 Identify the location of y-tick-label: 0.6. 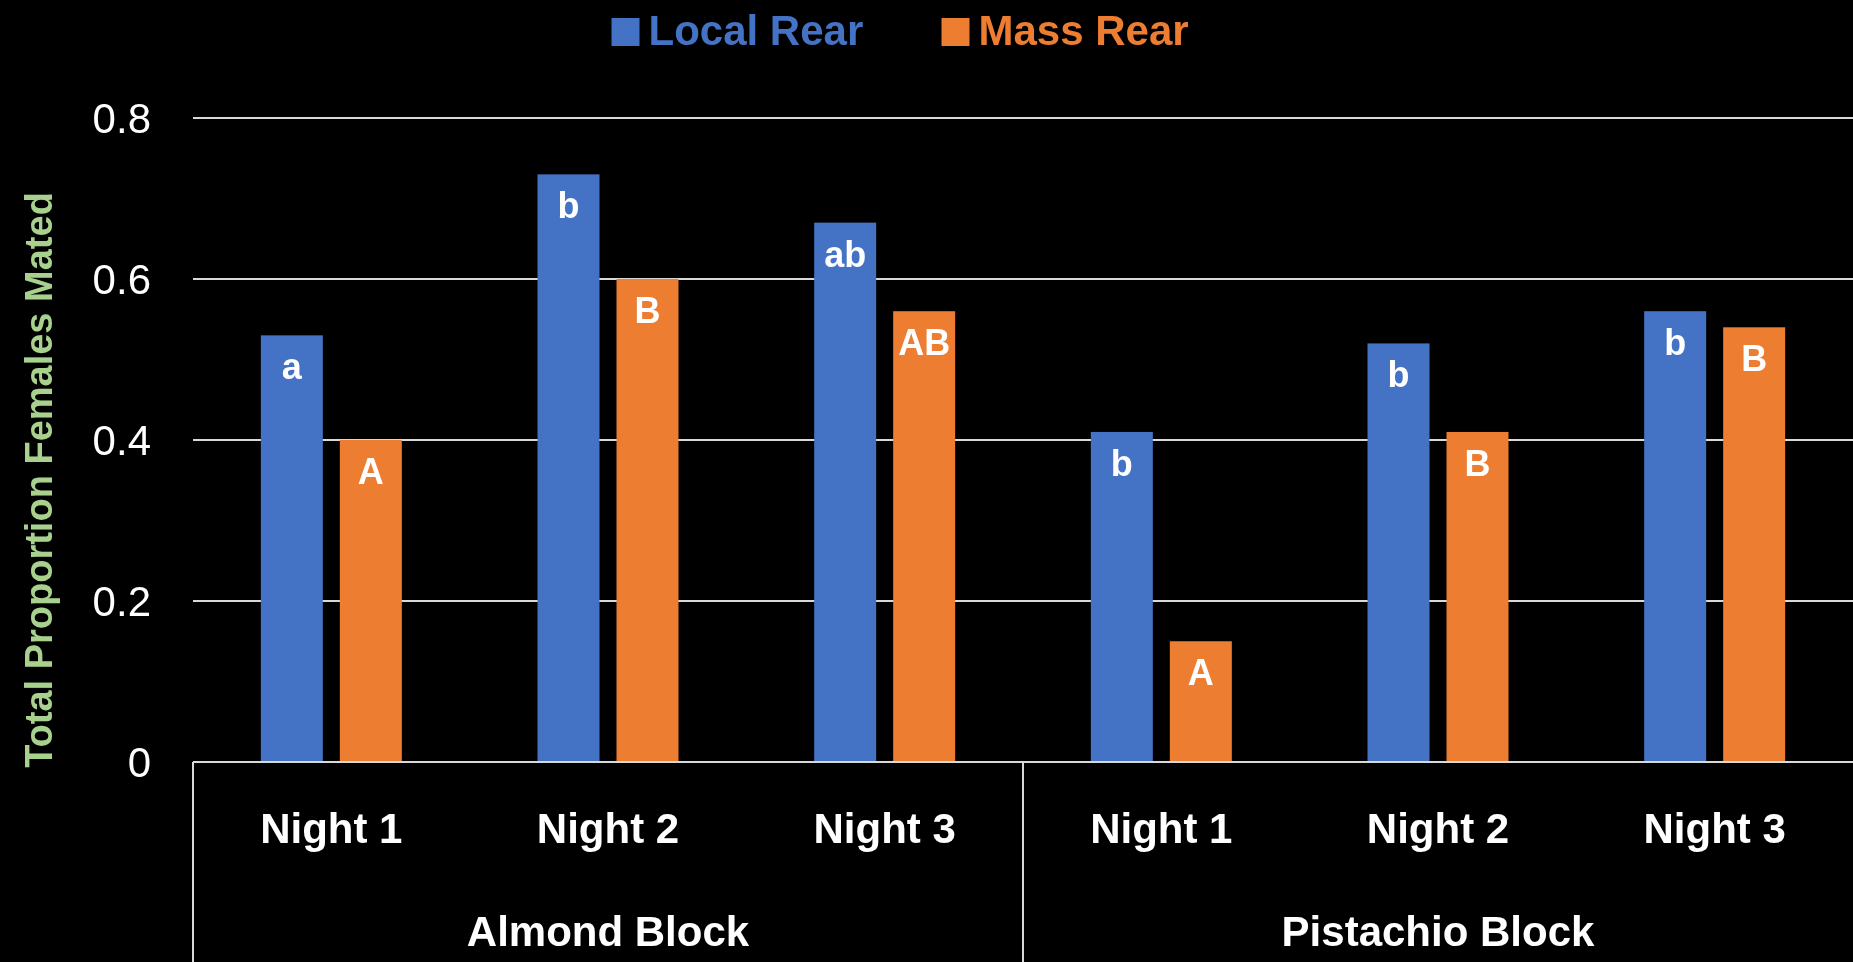
(121, 279).